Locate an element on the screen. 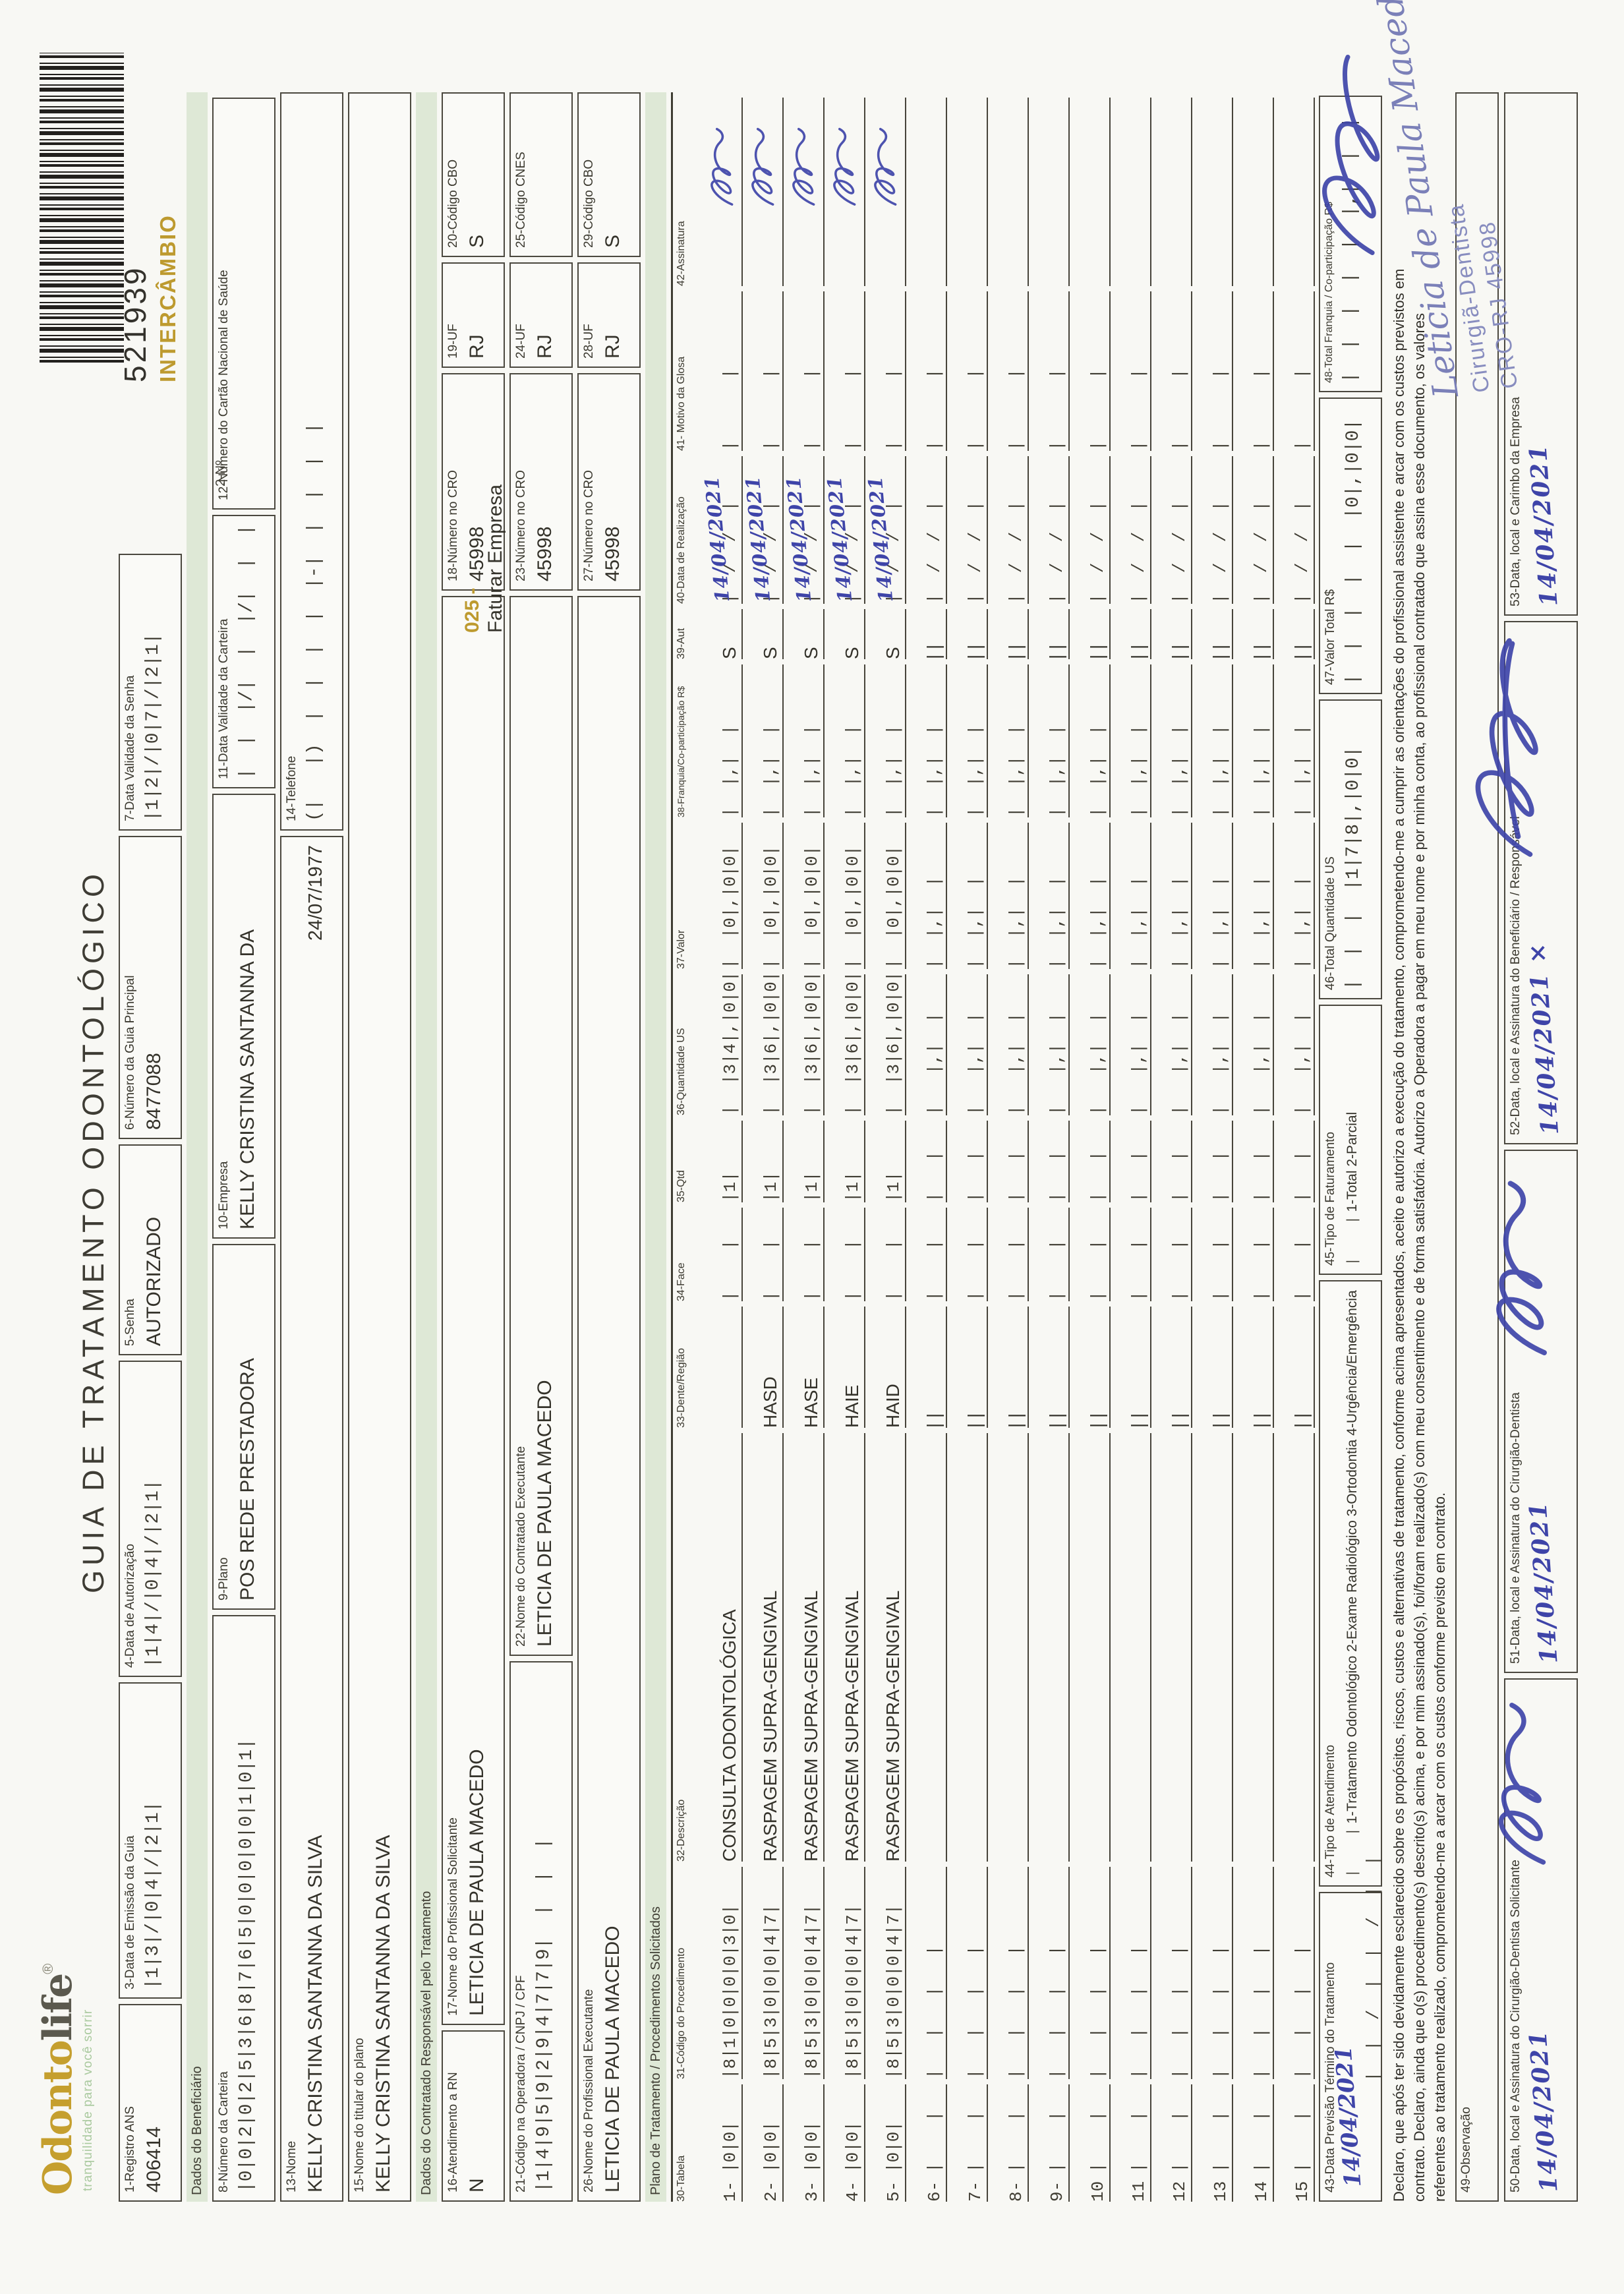 Image resolution: width=1624 pixels, height=2294 pixels. cell-codigo-procedimento: | | | | is located at coordinates (1171, 1973).